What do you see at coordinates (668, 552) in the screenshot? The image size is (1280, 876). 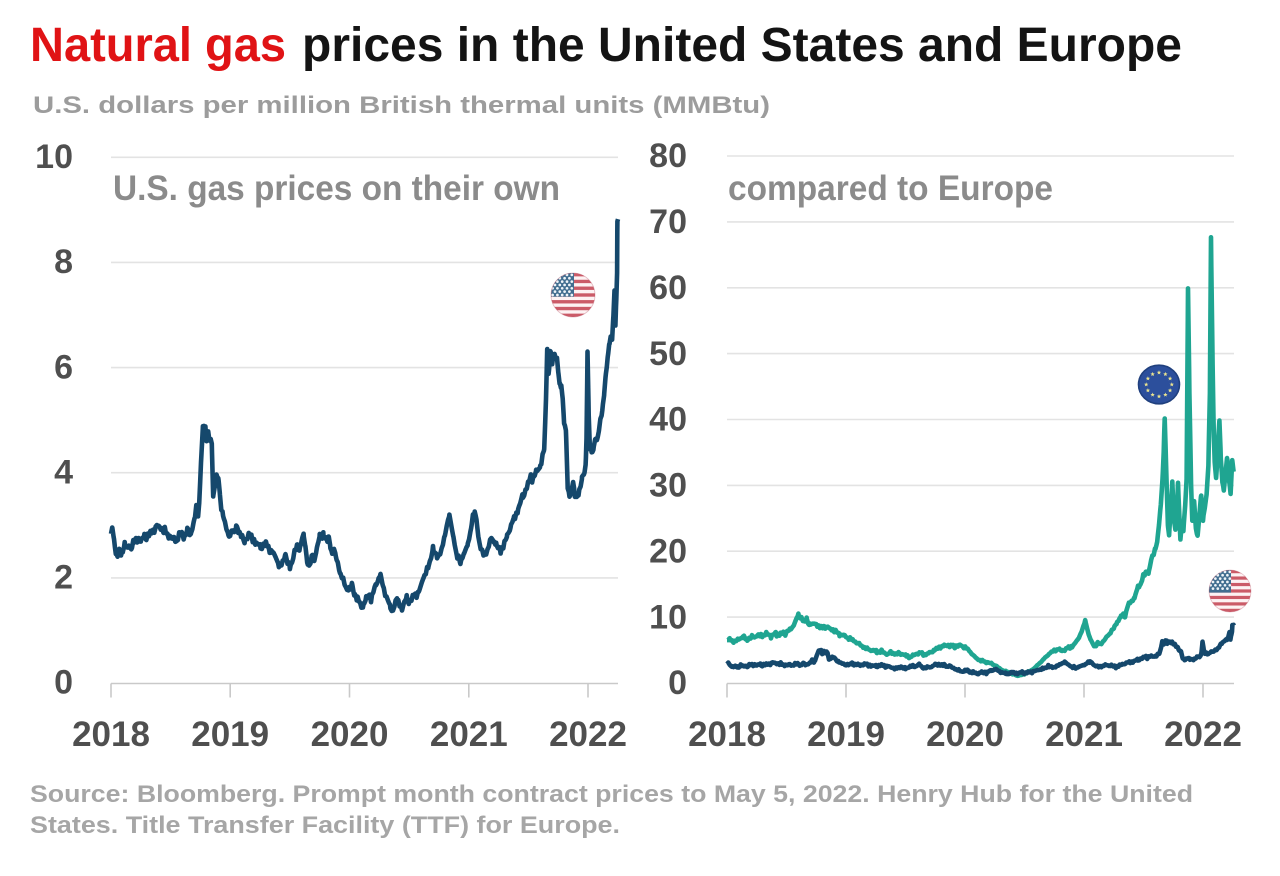 I see `svg-text: 20` at bounding box center [668, 552].